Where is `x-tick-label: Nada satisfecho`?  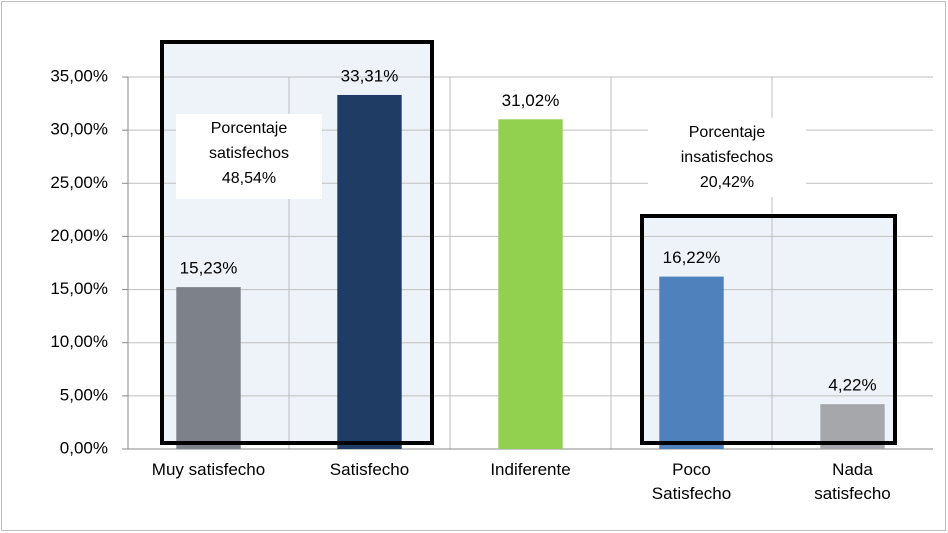
x-tick-label: Nada satisfecho is located at coordinates (852, 481).